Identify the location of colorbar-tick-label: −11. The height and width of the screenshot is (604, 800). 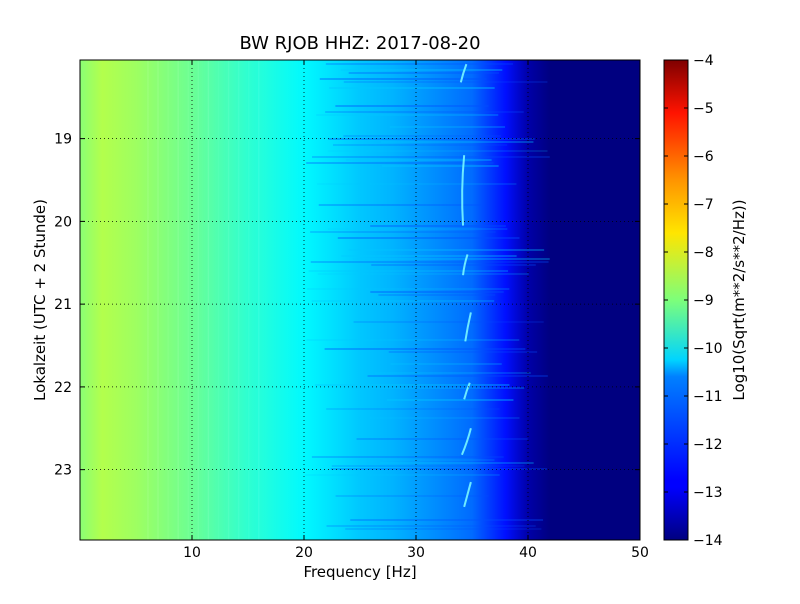
(708, 397).